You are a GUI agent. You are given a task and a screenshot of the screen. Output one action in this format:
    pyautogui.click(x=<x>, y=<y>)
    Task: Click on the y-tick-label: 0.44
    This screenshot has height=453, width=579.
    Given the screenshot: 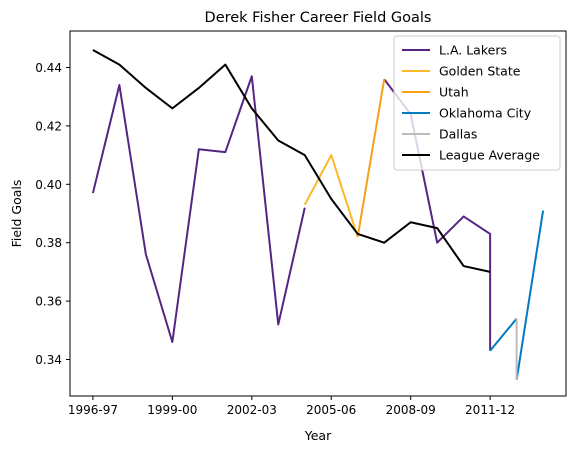 What is the action you would take?
    pyautogui.click(x=48, y=68)
    